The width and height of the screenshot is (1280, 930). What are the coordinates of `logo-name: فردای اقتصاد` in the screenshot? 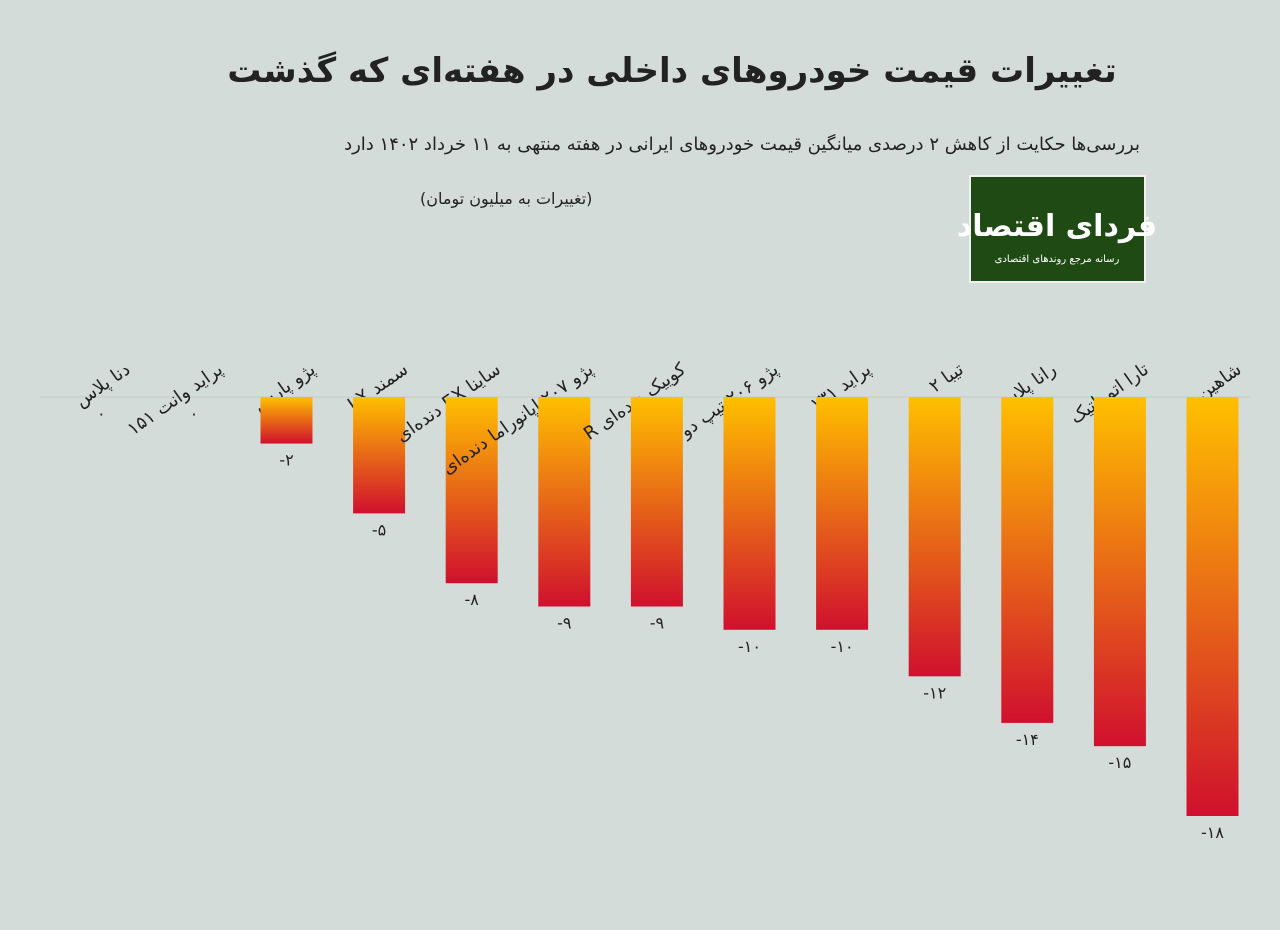 It's located at (1057, 226).